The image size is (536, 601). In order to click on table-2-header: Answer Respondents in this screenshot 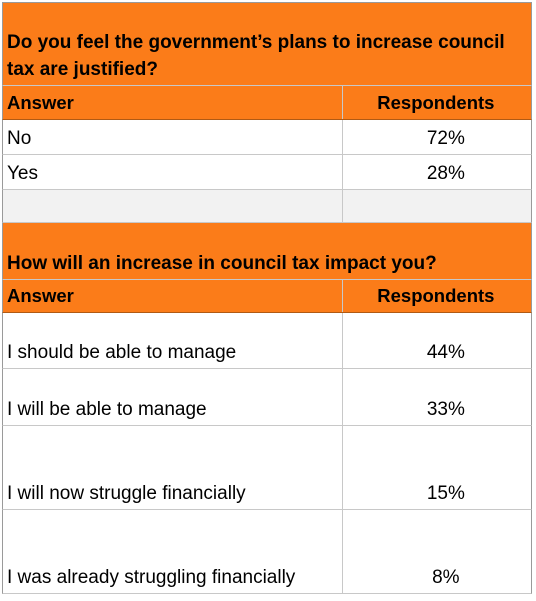, I will do `click(267, 296)`.